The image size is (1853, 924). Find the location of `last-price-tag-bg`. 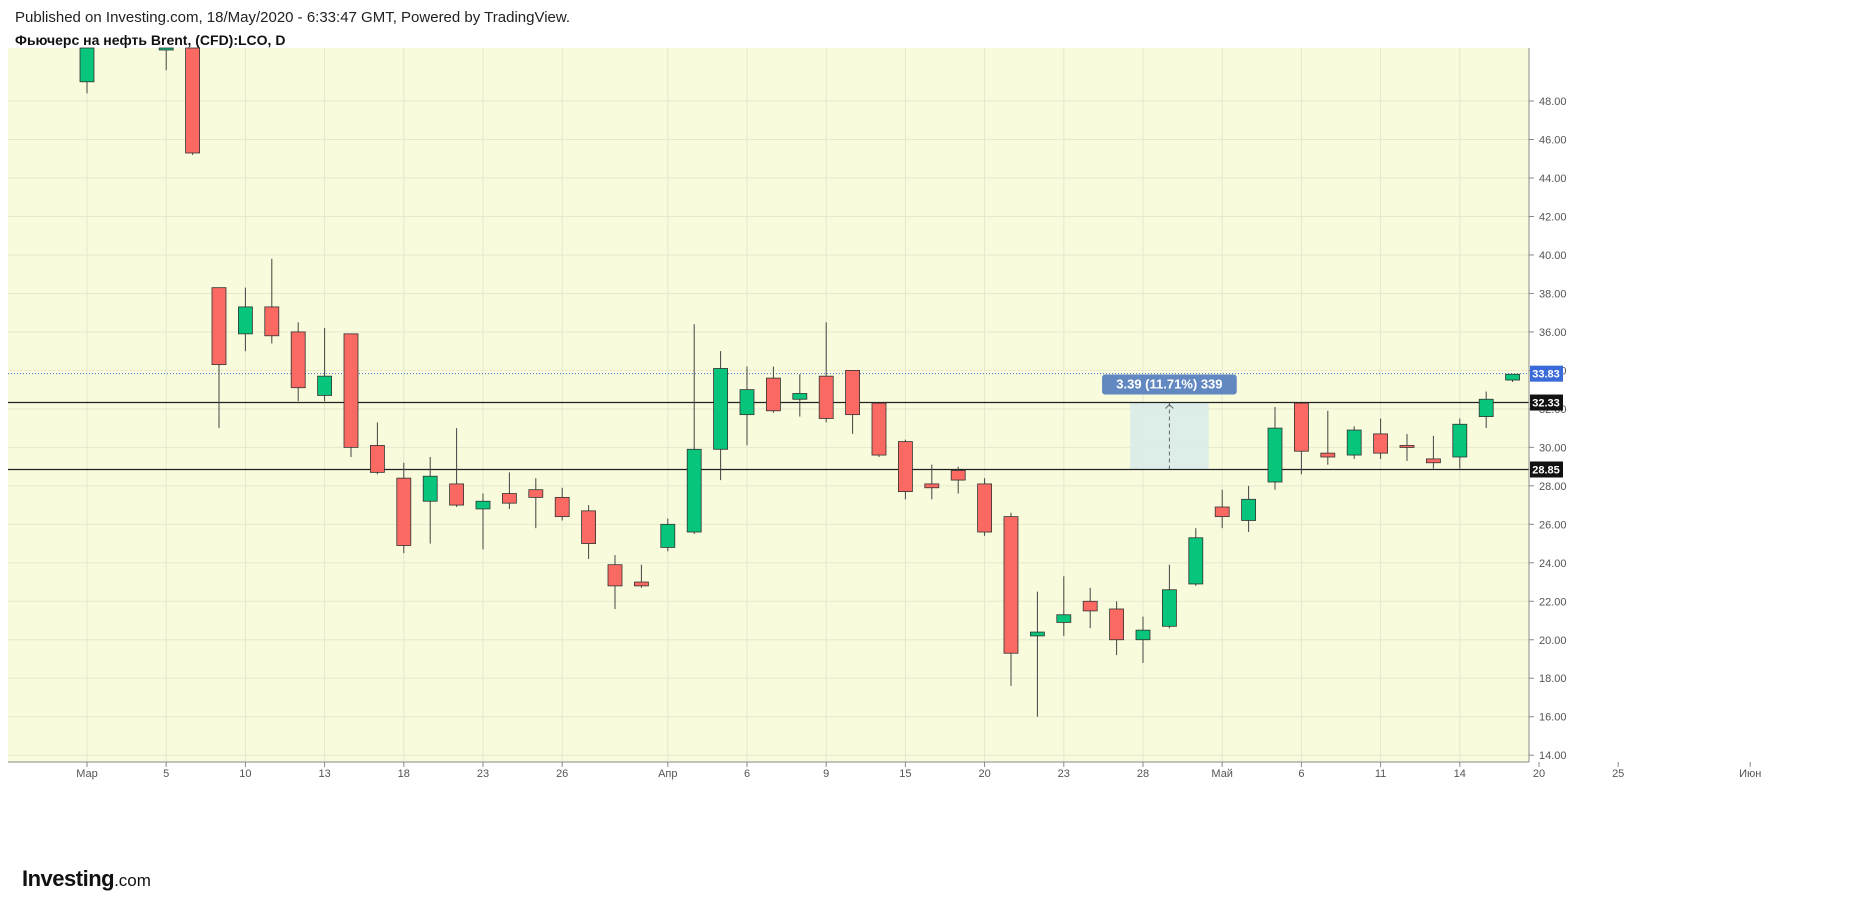

last-price-tag-bg is located at coordinates (1546, 373).